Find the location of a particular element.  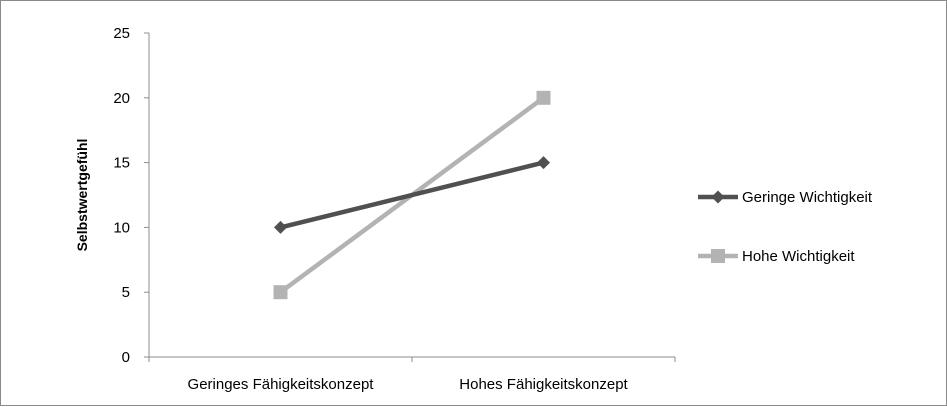

legend-item: Geringe Wichtigkeit is located at coordinates (785, 197).